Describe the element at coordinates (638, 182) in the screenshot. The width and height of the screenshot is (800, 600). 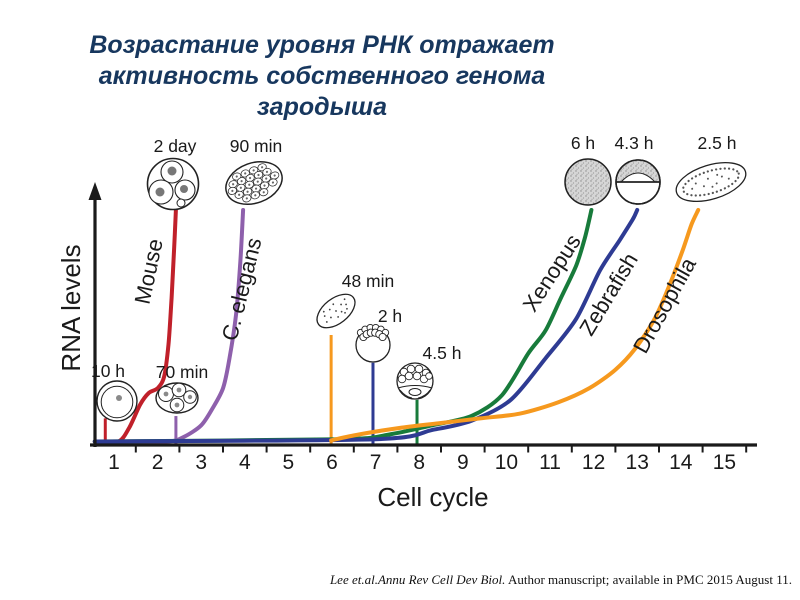
I see `zebrafish-dome-embryo-icon` at that location.